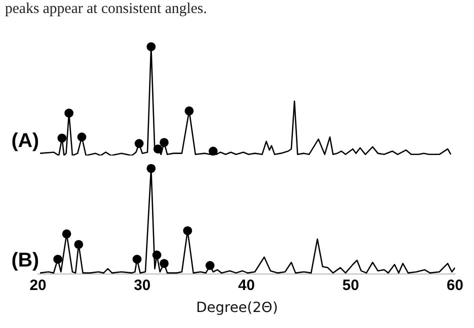 This screenshot has width=474, height=328. What do you see at coordinates (237, 308) in the screenshot?
I see `x-axis-title: Degree(2Θ)` at bounding box center [237, 308].